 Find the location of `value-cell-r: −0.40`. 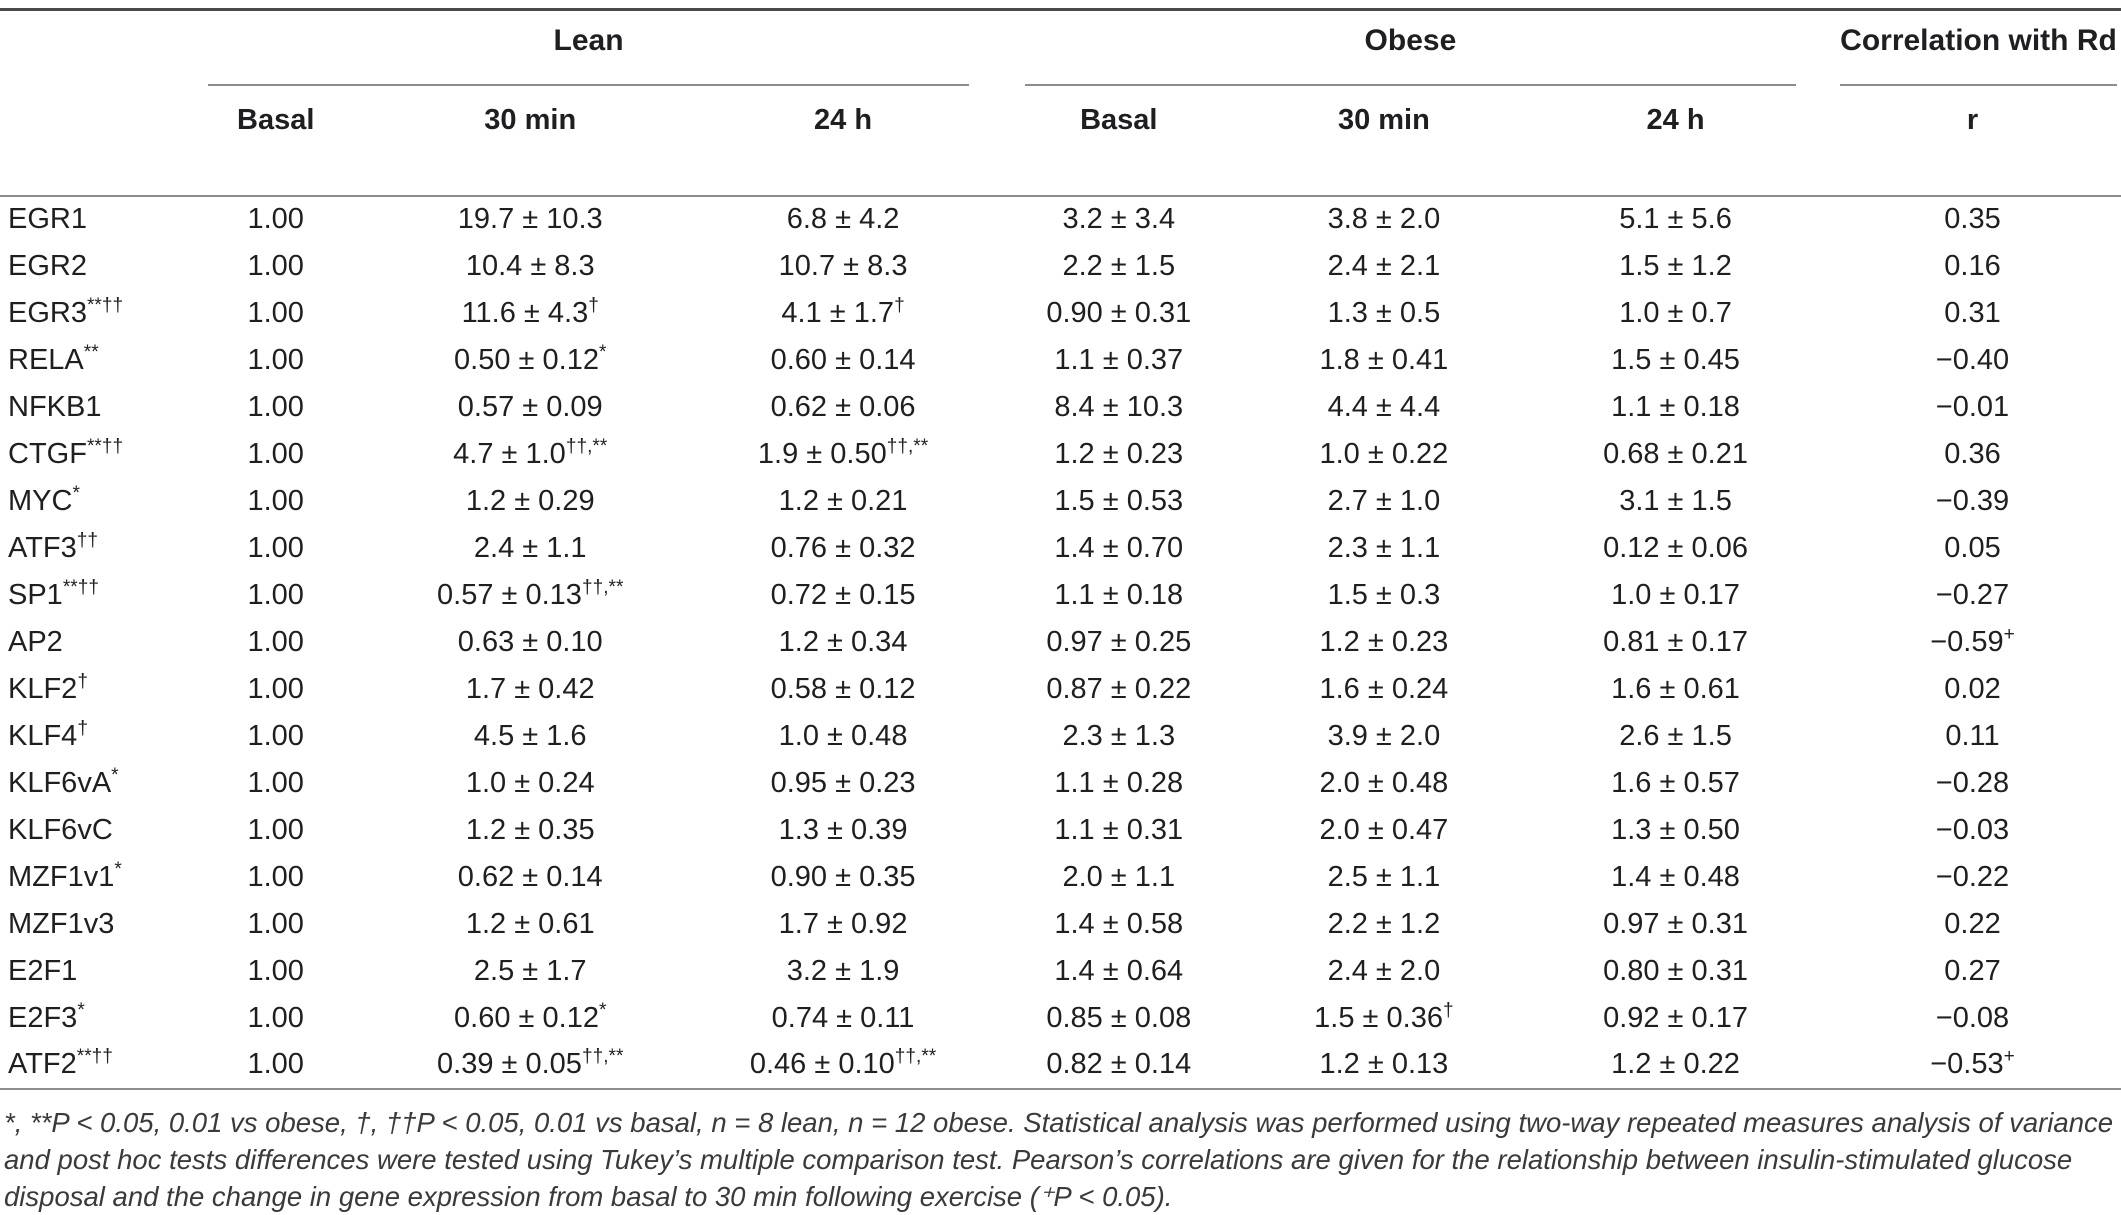

value-cell-r: −0.40 is located at coordinates (1972, 359).